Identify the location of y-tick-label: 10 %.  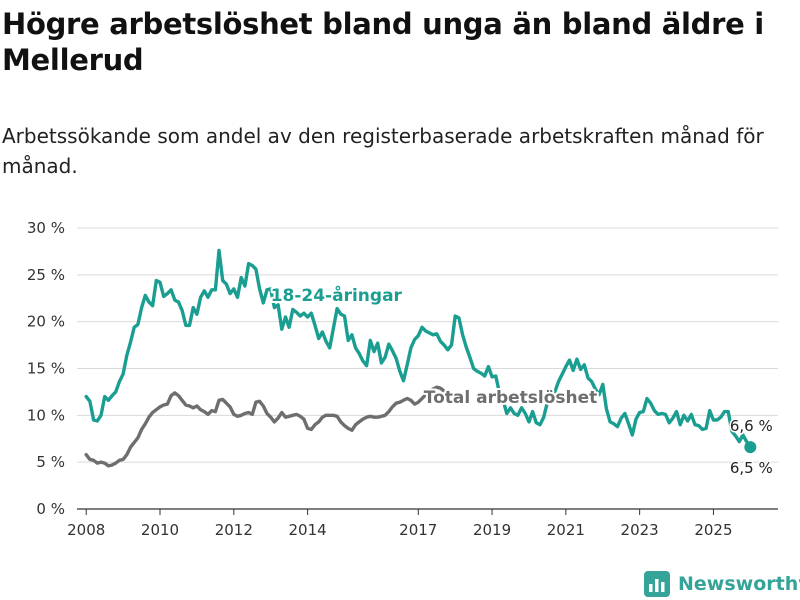
(46, 415).